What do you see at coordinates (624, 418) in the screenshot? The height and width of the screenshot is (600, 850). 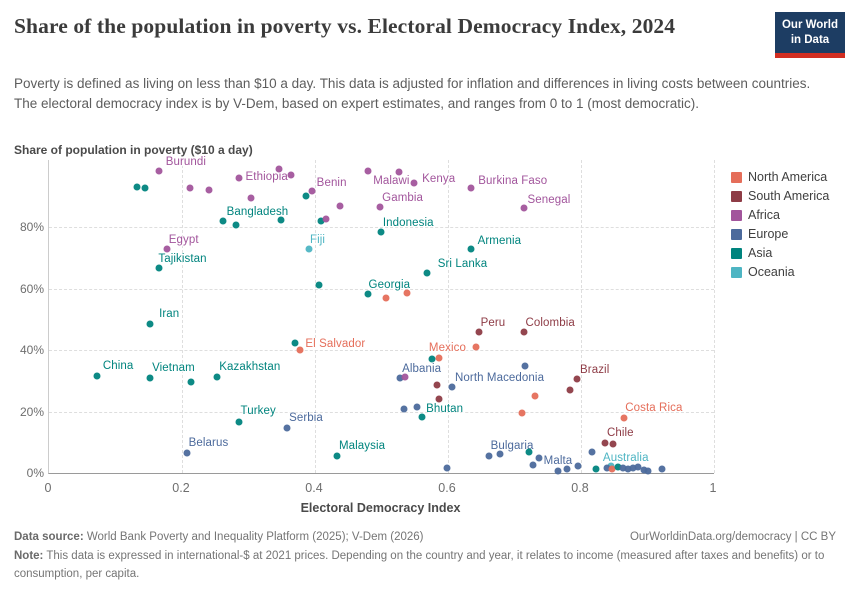 I see `data-point-costa-rica` at bounding box center [624, 418].